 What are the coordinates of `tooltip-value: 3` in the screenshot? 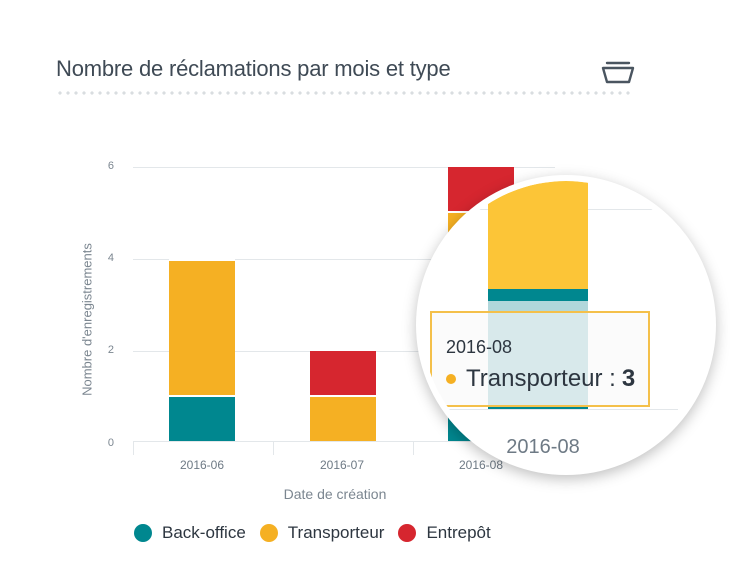 It's located at (628, 378).